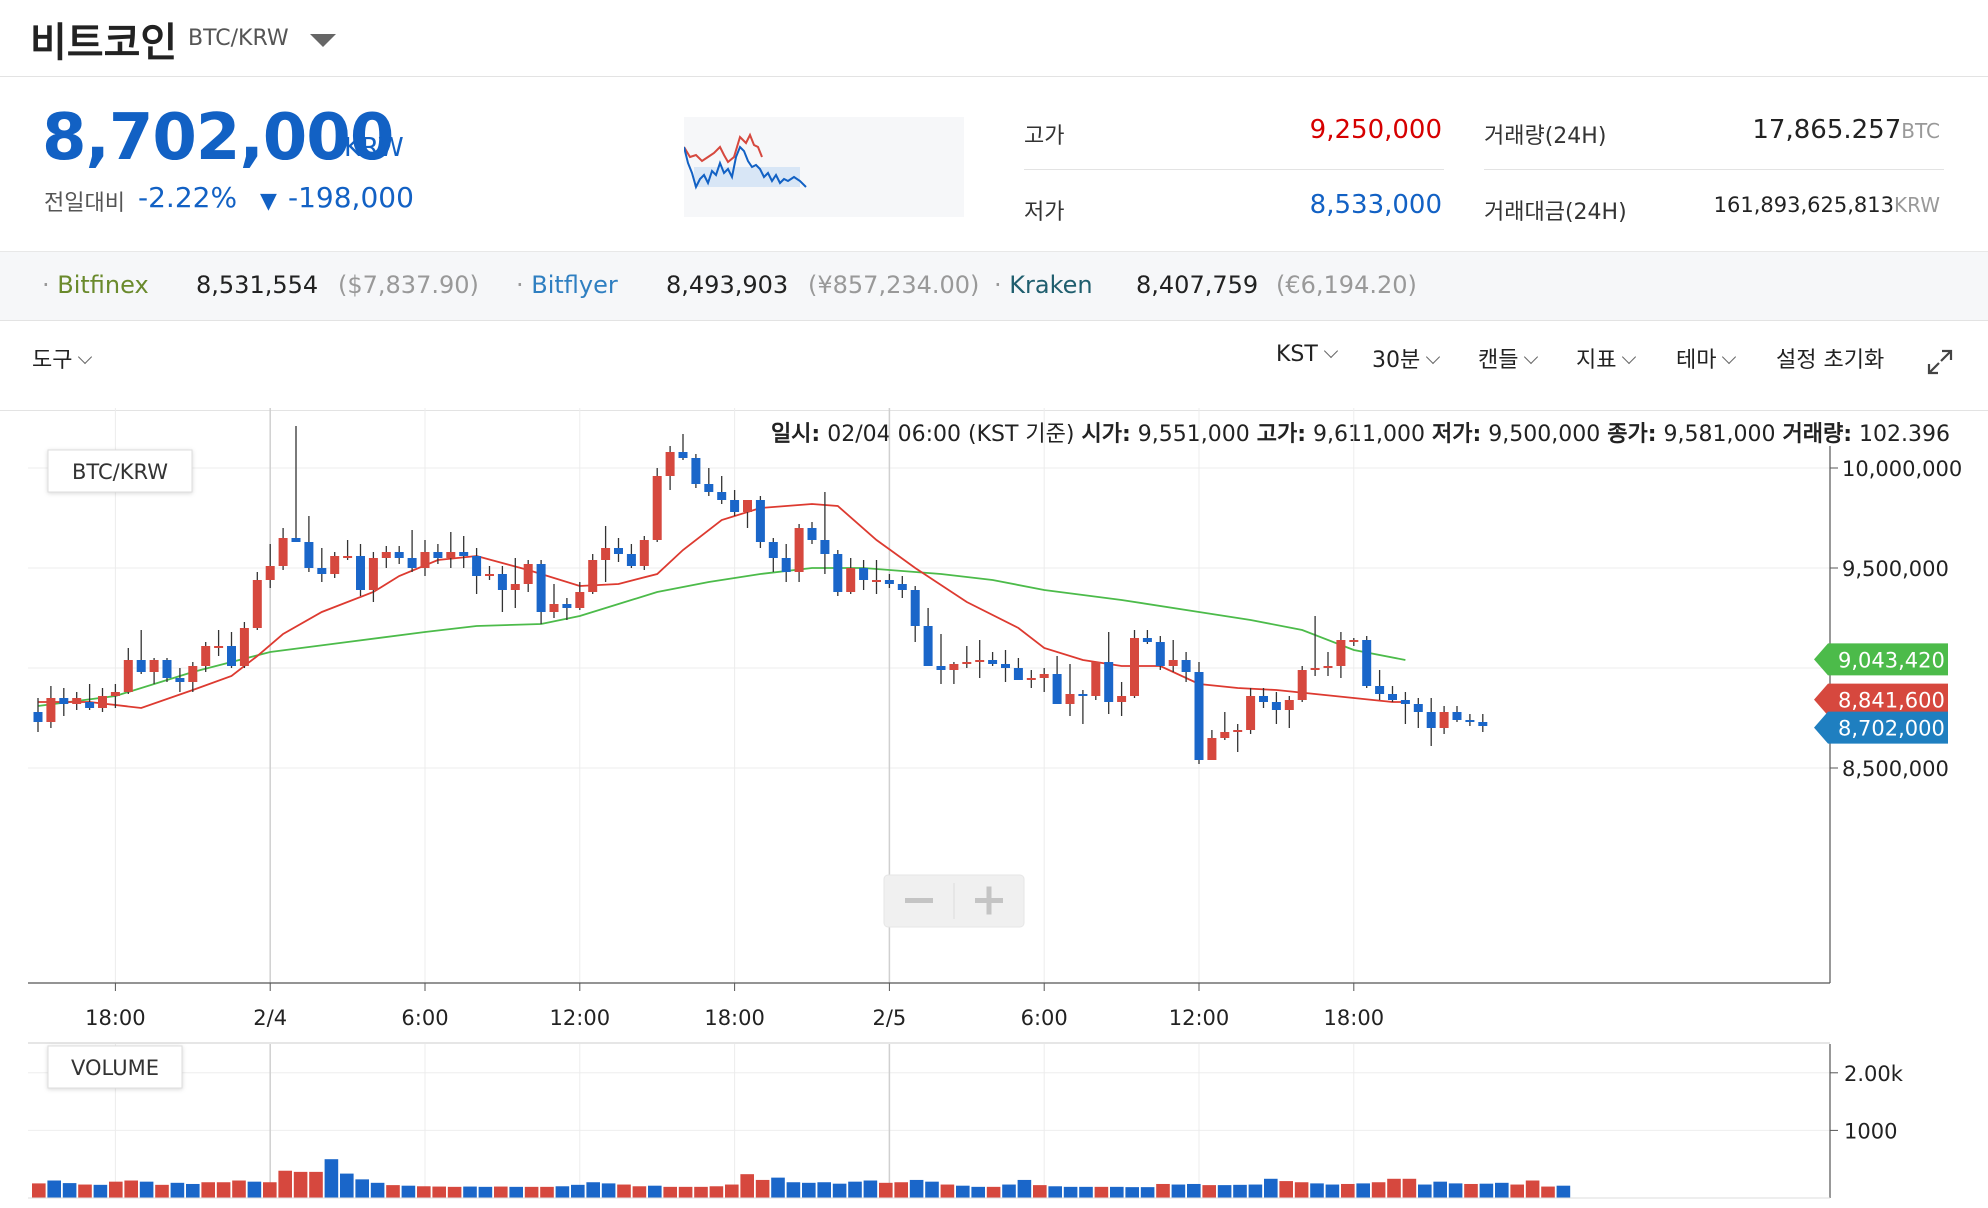 The width and height of the screenshot is (1988, 1208). Describe the element at coordinates (1508, 358) in the screenshot. I see `chart-type-dropdown: 캔들` at that location.